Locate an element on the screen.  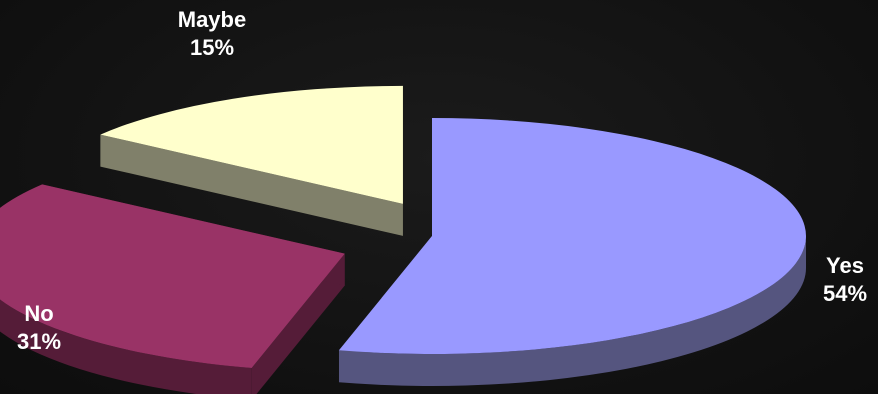
slice-label-yes-name: Yes is located at coordinates (845, 265).